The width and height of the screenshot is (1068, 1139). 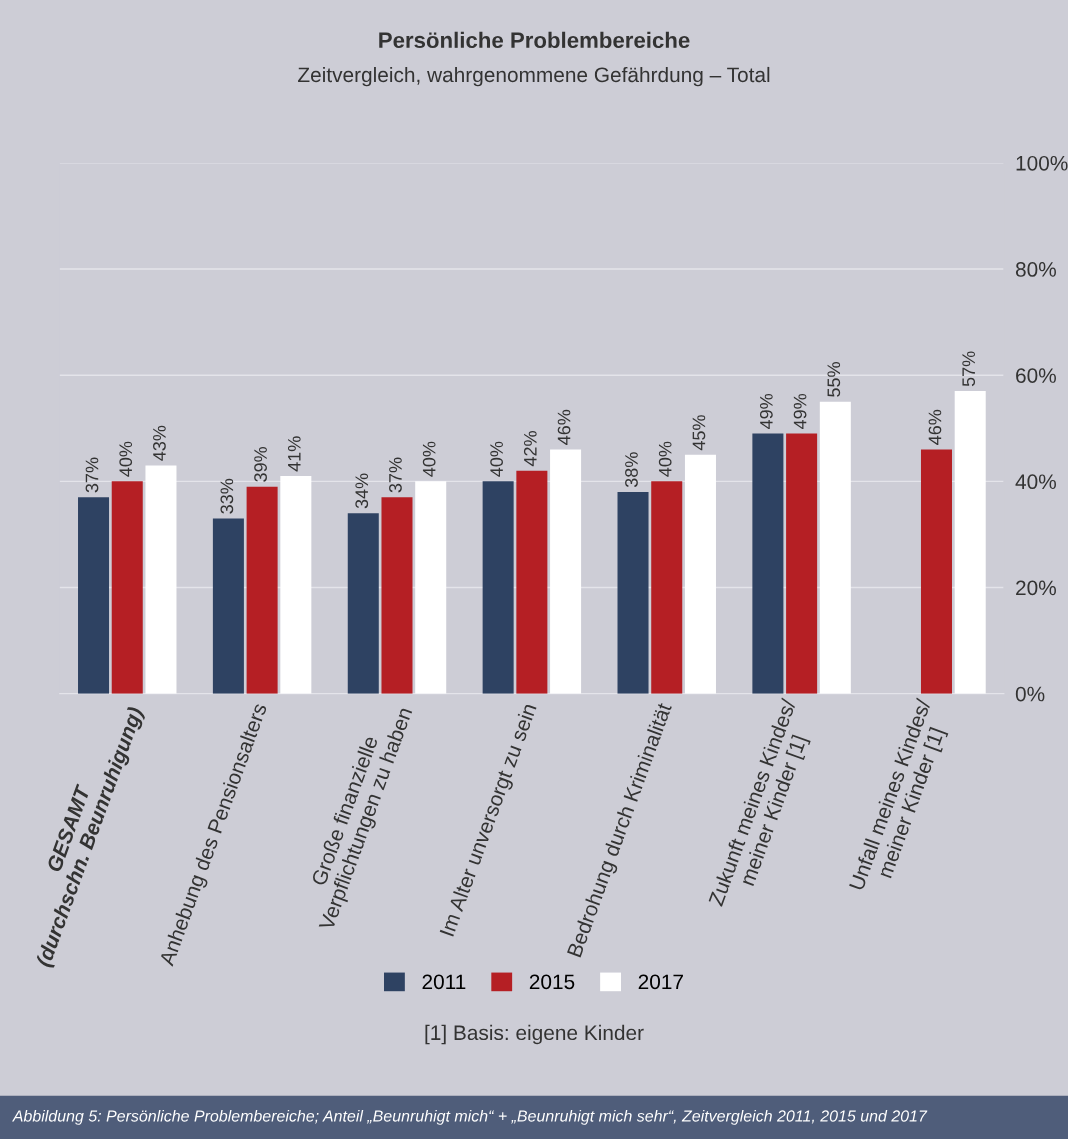 What do you see at coordinates (159, 443) in the screenshot?
I see `data-label: 43%` at bounding box center [159, 443].